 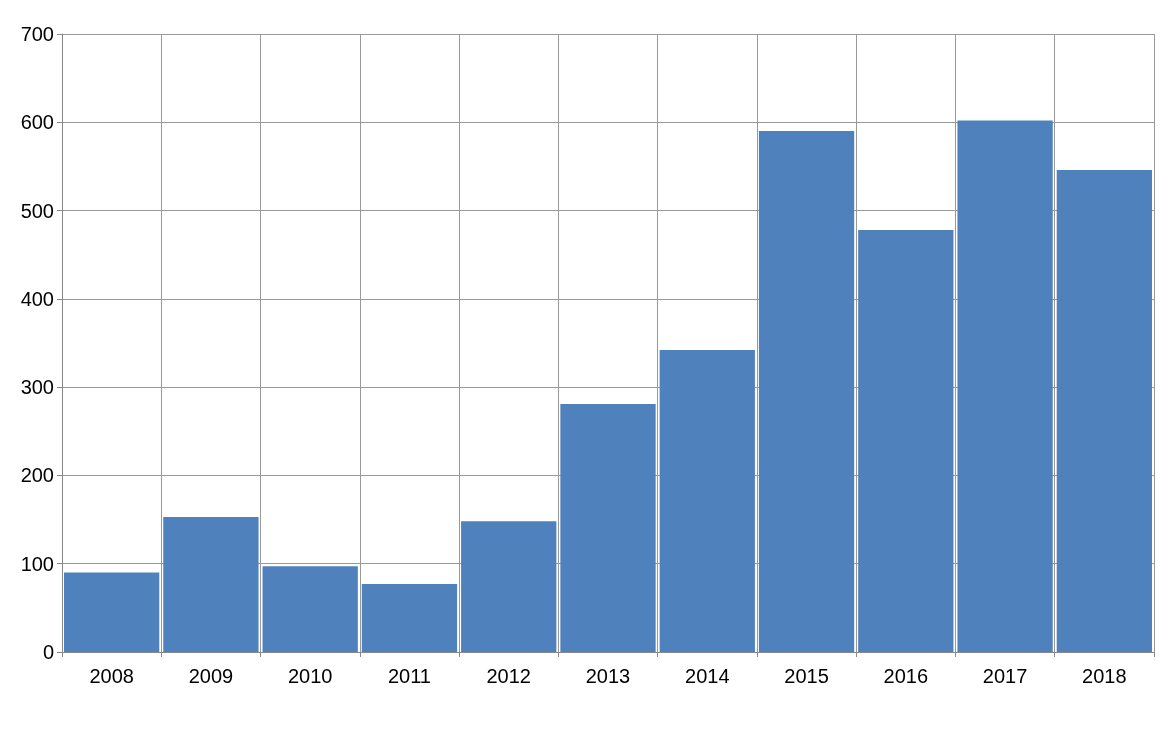 I want to click on x-tick-label: 2013, so click(x=608, y=676).